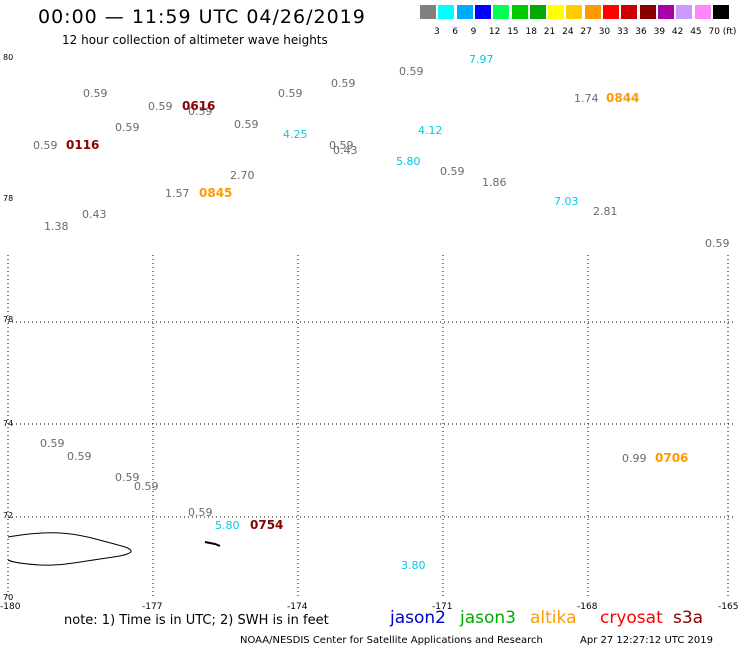 This screenshot has width=740, height=650. Describe the element at coordinates (242, 175) in the screenshot. I see `wave-height-value: 2.70` at that location.